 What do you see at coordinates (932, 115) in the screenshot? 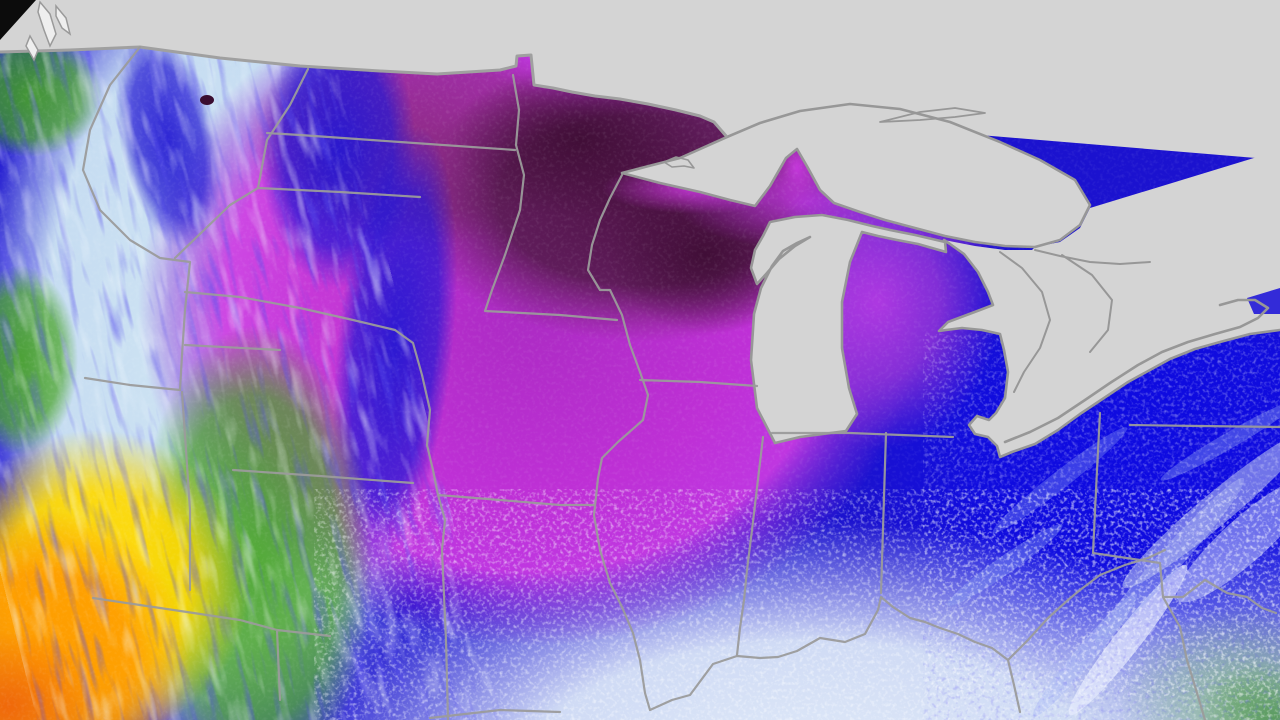
I see `isle-royale` at bounding box center [932, 115].